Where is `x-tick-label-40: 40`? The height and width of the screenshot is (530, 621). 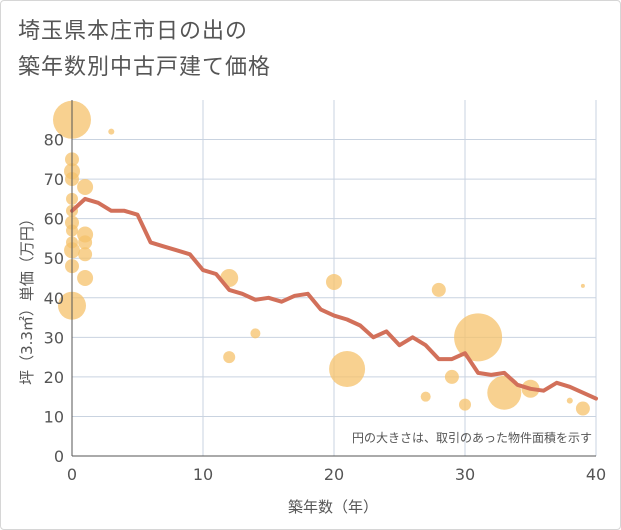
x-tick-label-40: 40 is located at coordinates (596, 474).